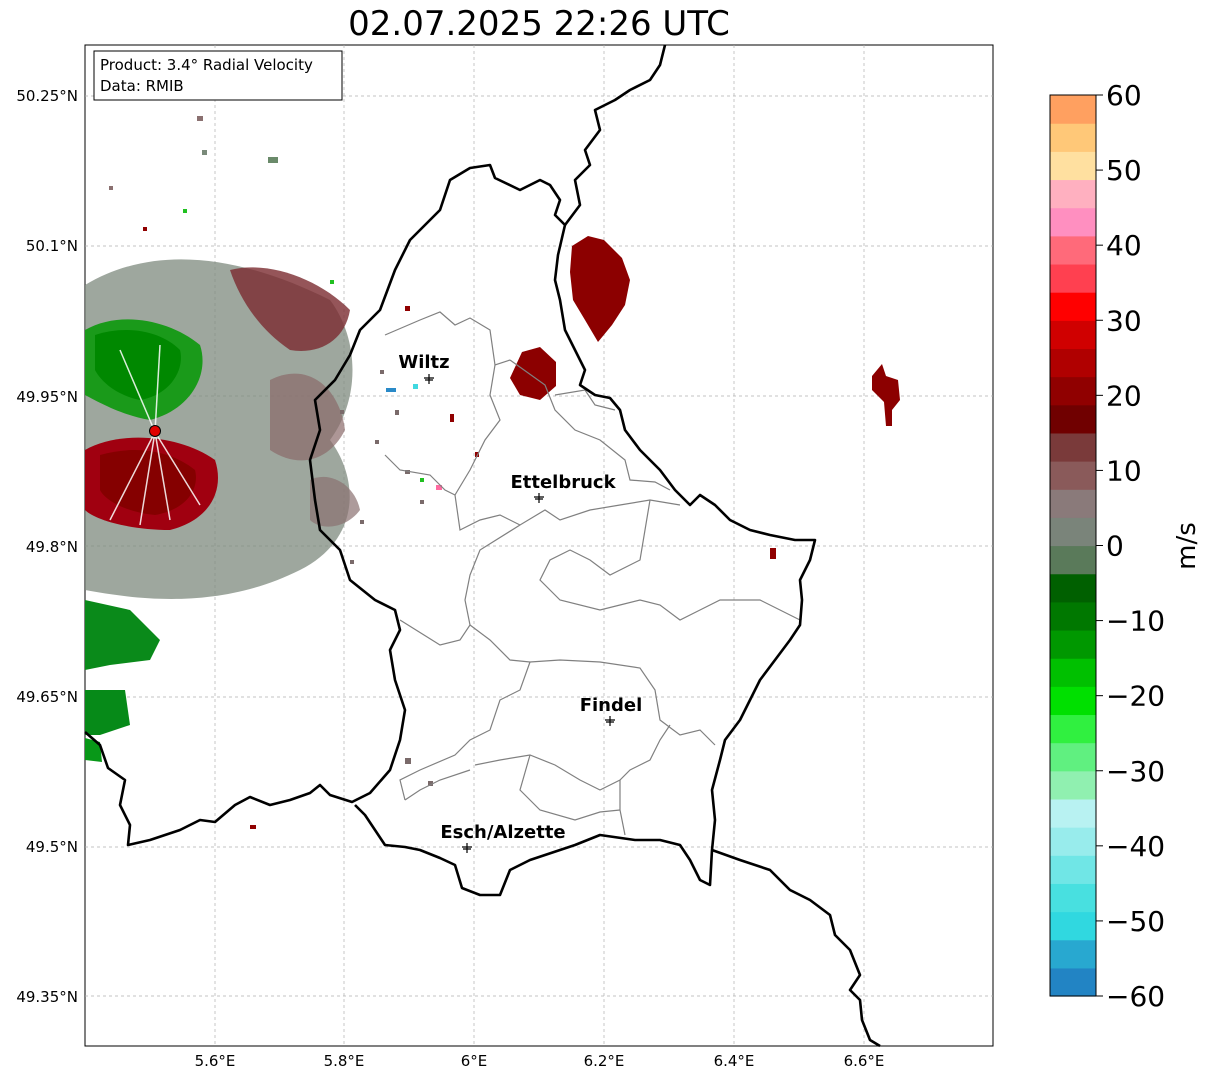 The width and height of the screenshot is (1207, 1081). I want to click on city-ettelbruck: Ettelbruck, so click(563, 487).